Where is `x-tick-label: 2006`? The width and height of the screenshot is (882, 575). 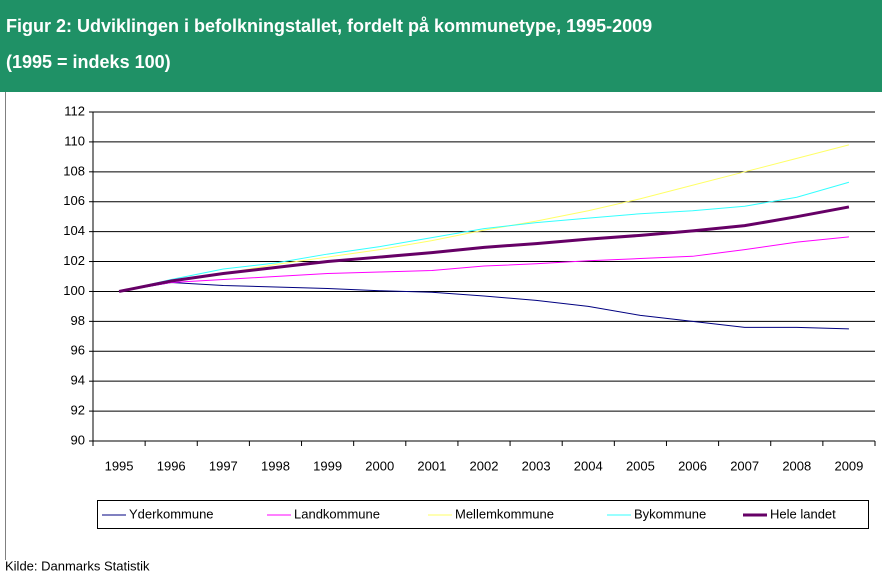
x-tick-label: 2006 is located at coordinates (692, 465).